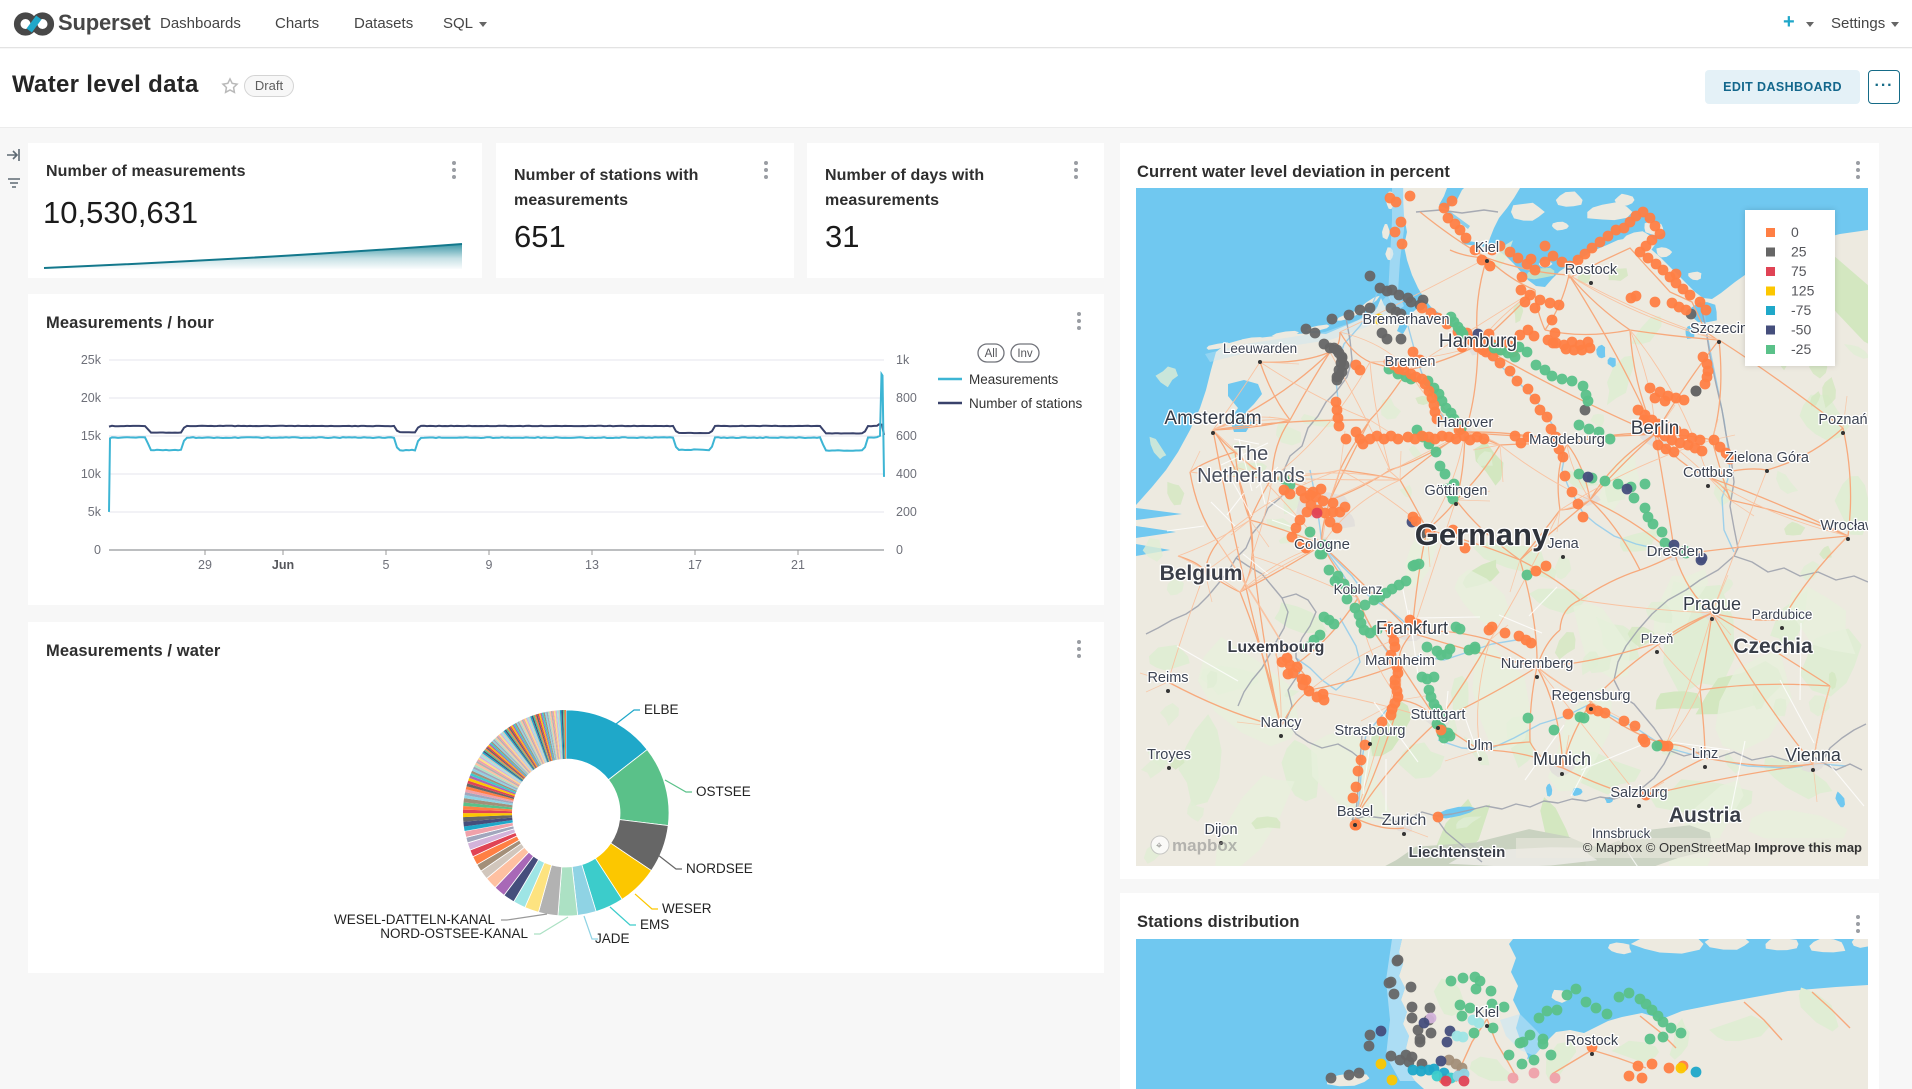 The width and height of the screenshot is (1912, 1089). What do you see at coordinates (415, 919) in the screenshot?
I see `svg-text: WESEL-DATTELN-KANAL` at bounding box center [415, 919].